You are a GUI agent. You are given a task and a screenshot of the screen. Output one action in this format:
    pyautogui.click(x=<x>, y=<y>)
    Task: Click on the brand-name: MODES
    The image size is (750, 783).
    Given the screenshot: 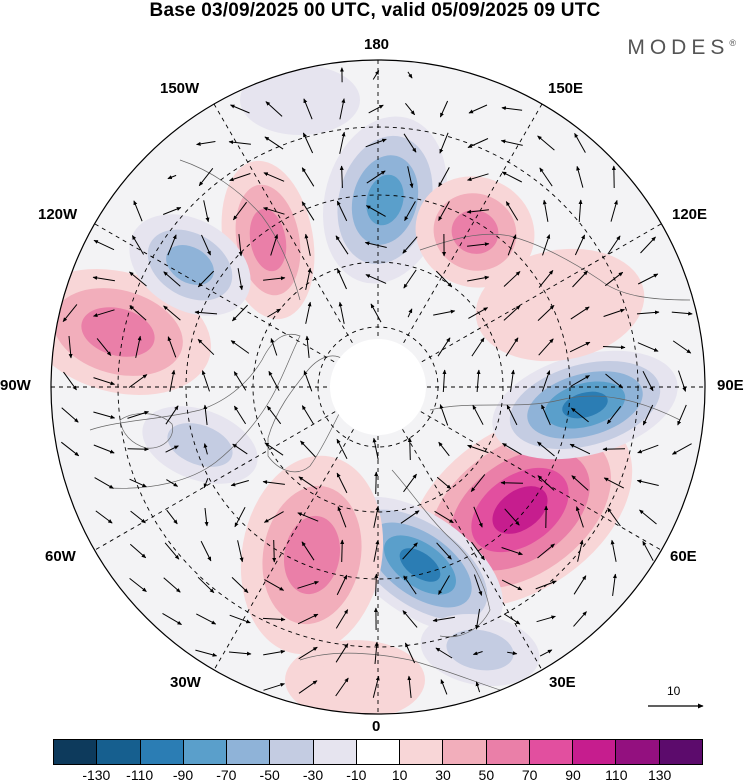 What is the action you would take?
    pyautogui.click(x=678, y=47)
    